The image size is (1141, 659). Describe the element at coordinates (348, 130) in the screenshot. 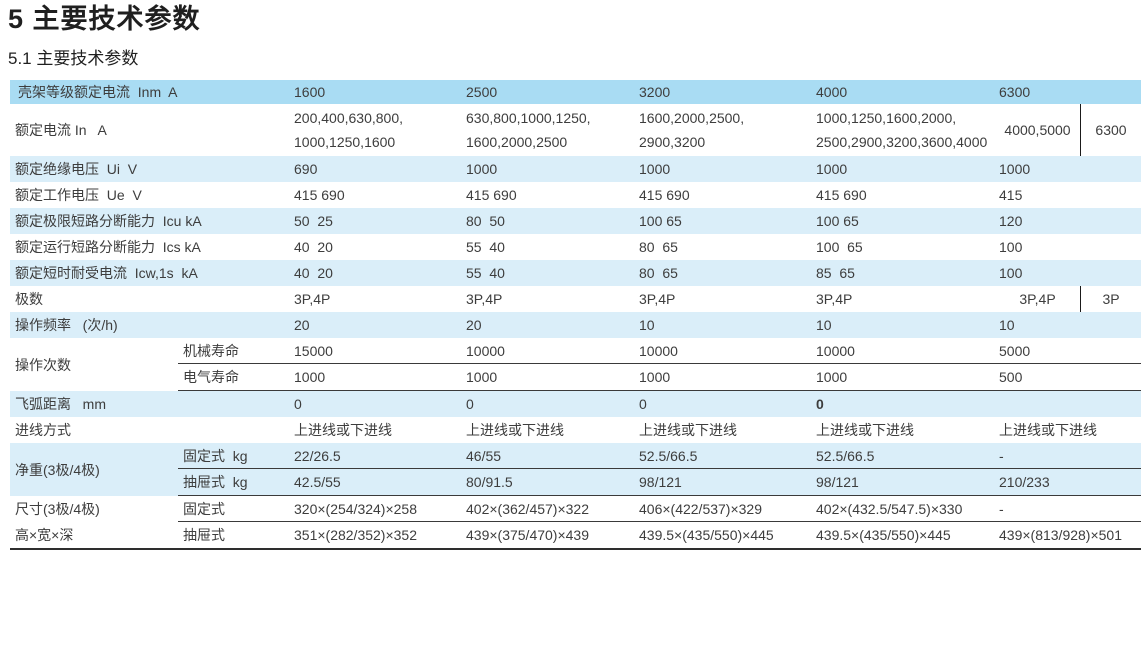

I see `cell-value: 200,400,630,800, 1000,1250,1600` at that location.